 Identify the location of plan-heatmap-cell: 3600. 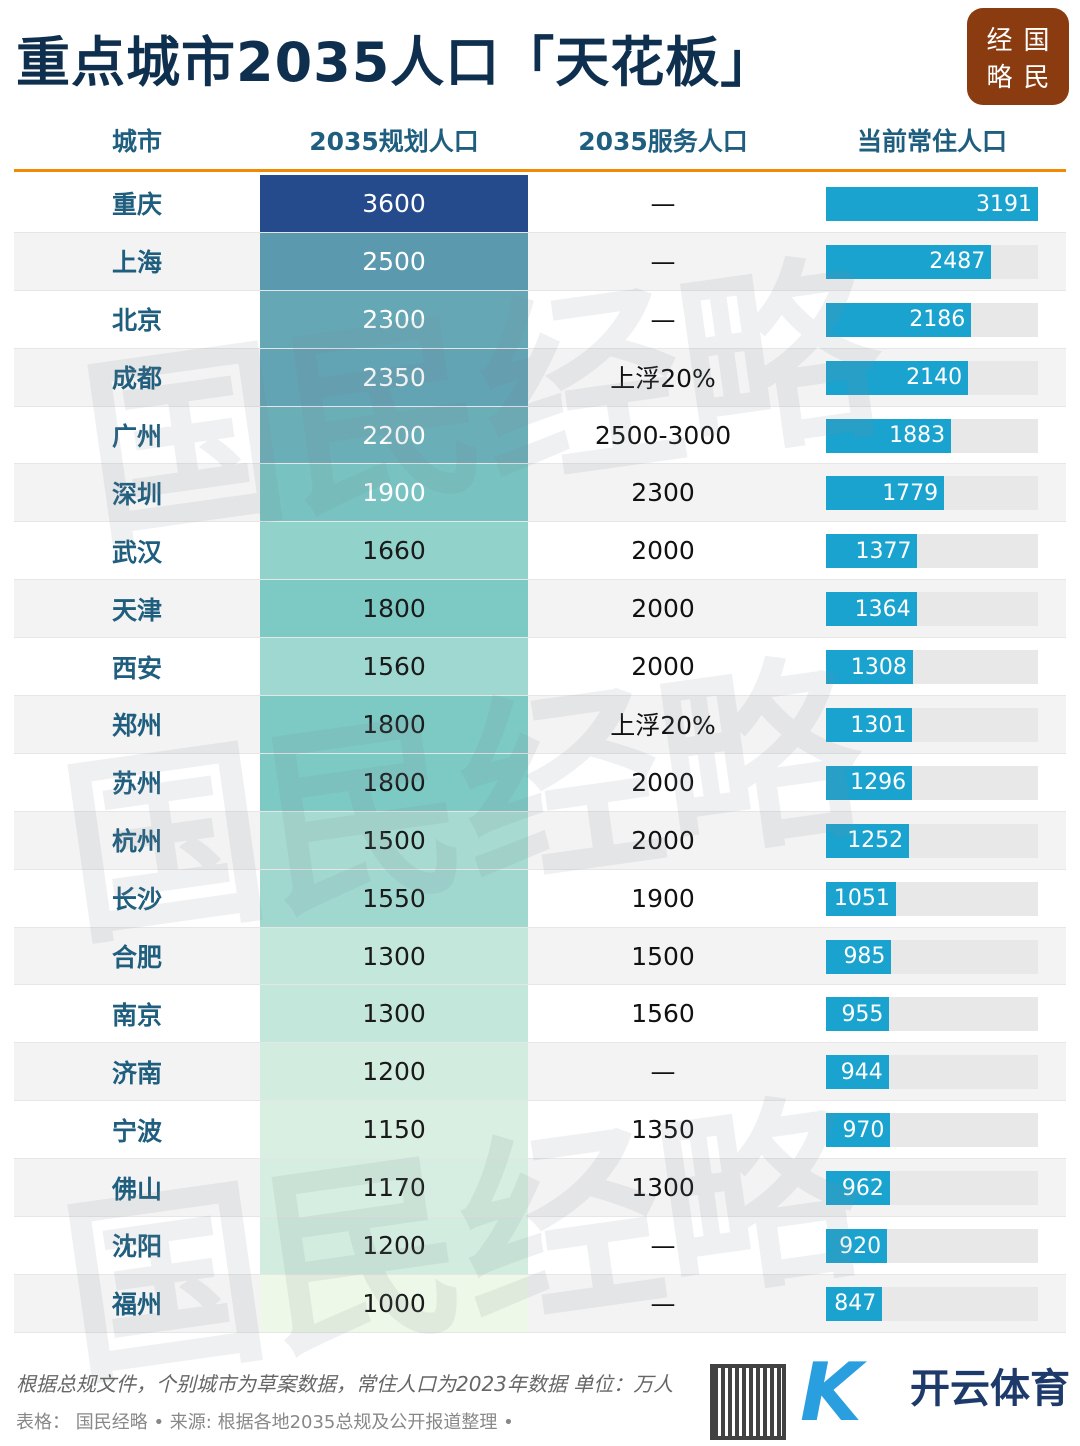
(394, 203).